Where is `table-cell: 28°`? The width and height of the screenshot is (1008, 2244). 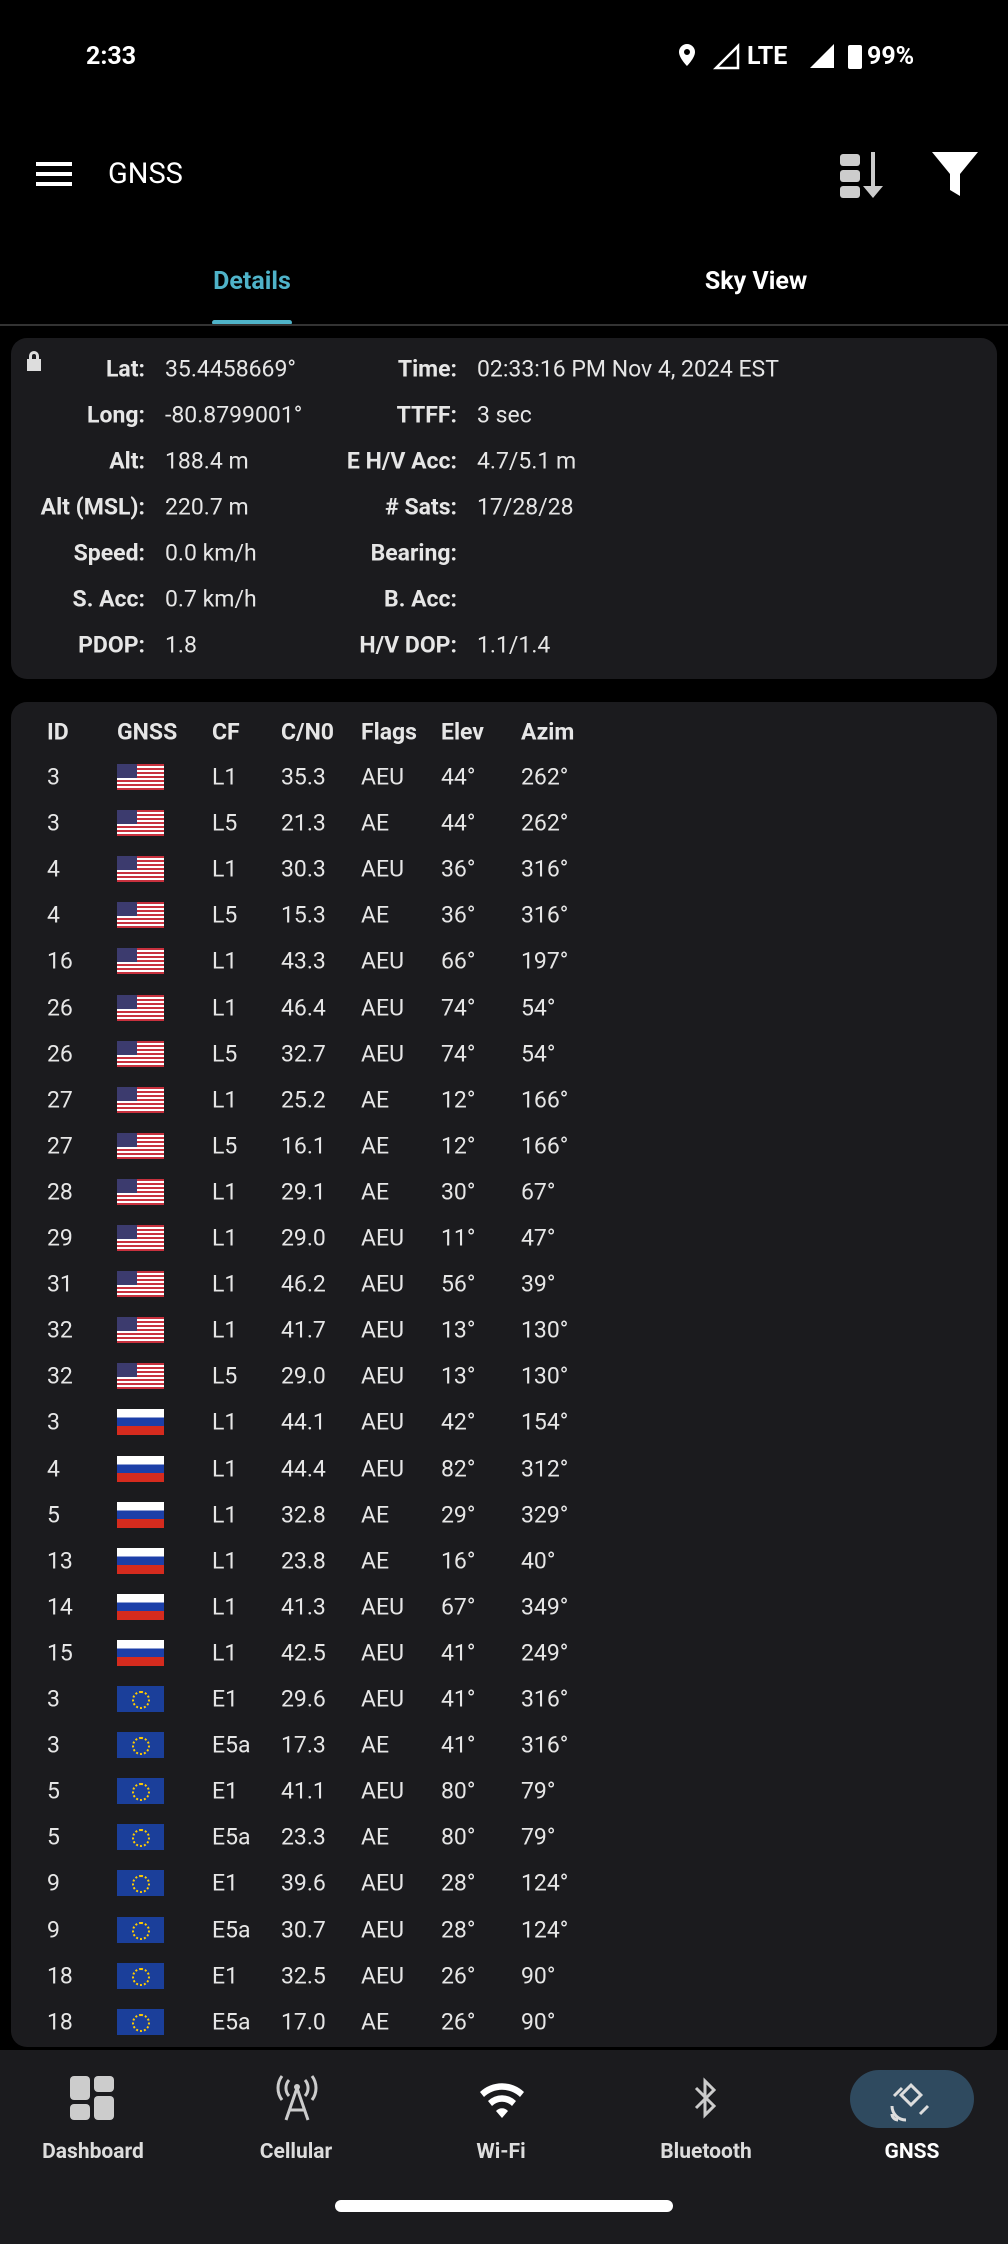 table-cell: 28° is located at coordinates (458, 1929).